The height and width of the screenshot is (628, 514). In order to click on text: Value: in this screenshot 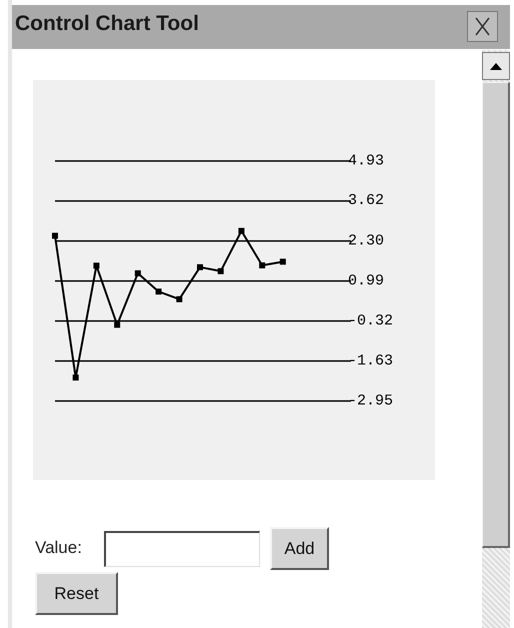, I will do `click(58, 548)`.